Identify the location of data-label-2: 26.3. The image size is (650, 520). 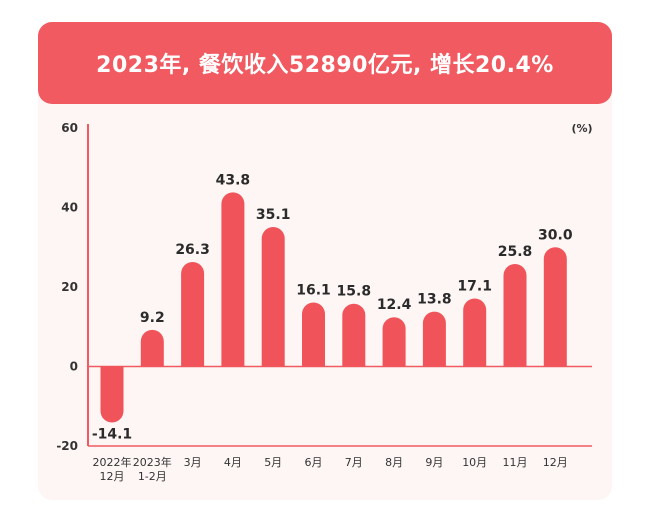
(192, 250).